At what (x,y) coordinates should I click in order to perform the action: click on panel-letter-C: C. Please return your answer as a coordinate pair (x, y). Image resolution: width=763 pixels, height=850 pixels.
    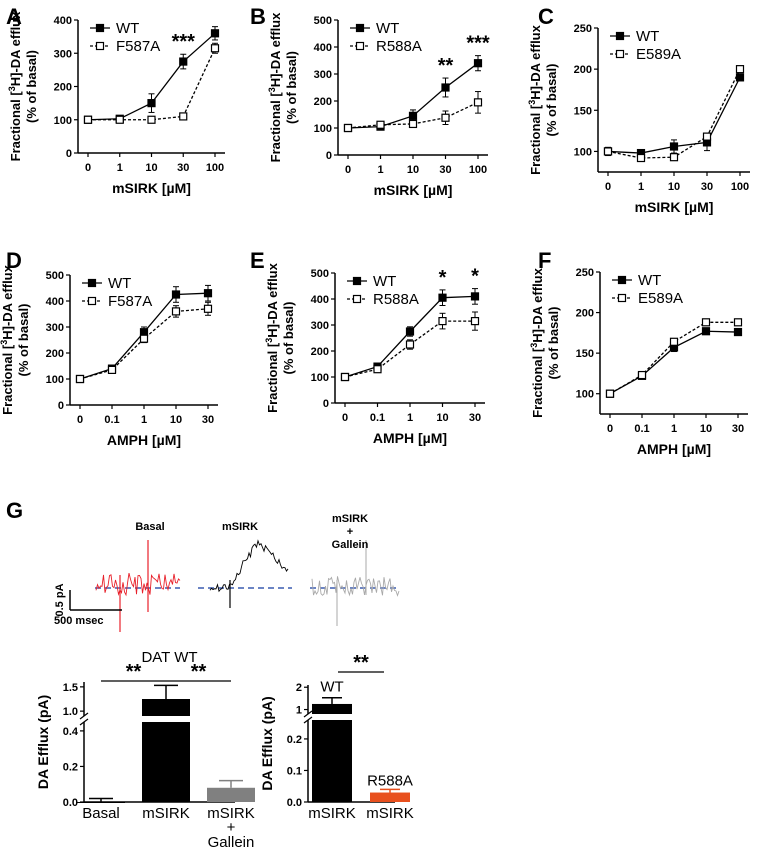
    Looking at the image, I should click on (546, 16).